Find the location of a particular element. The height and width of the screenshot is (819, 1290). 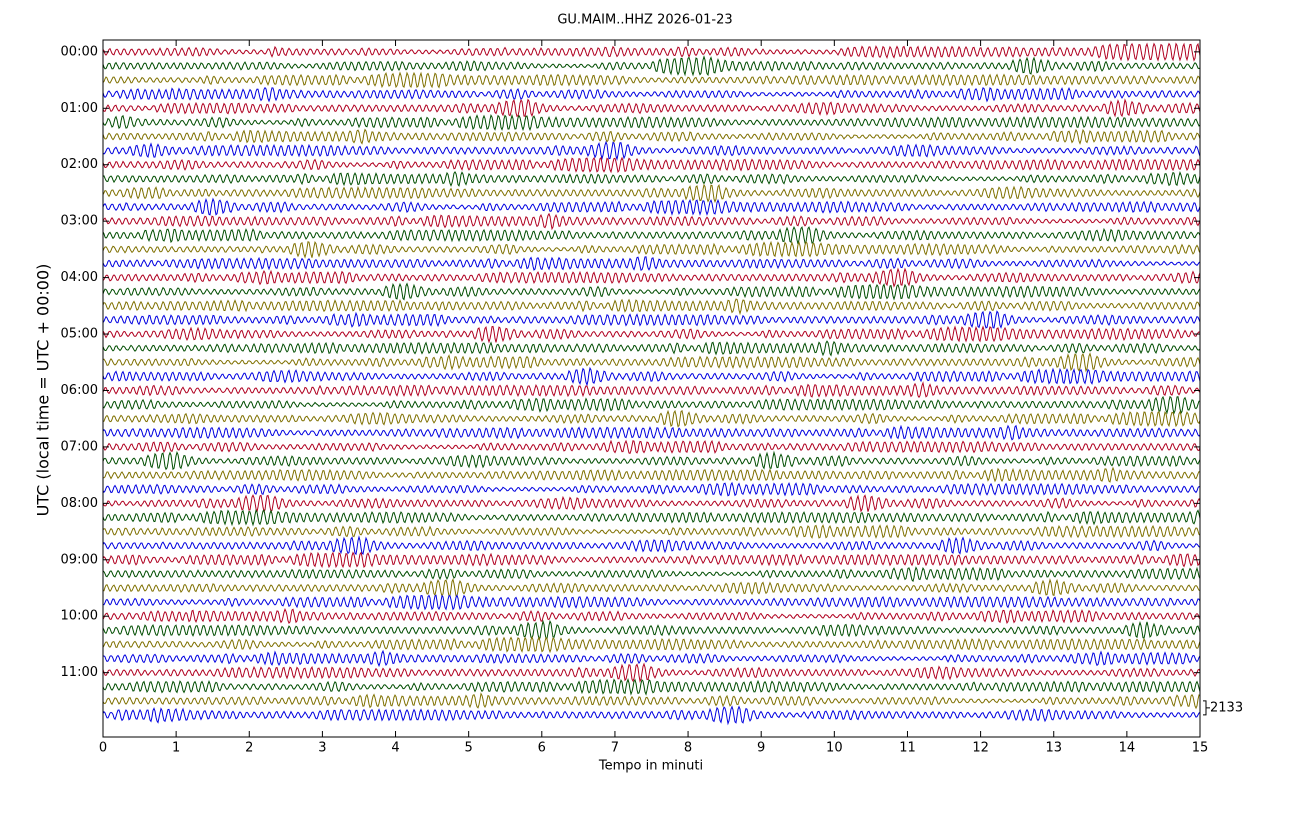

scale-bar is located at coordinates (1206, 708).